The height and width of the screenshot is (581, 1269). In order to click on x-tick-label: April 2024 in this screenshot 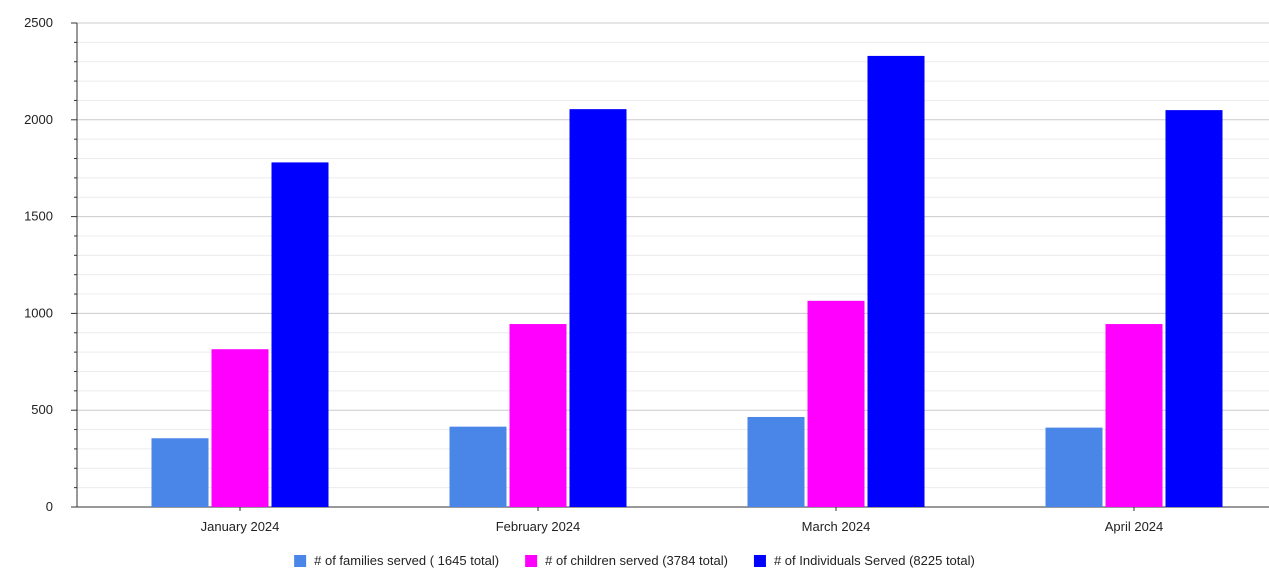, I will do `click(1134, 526)`.